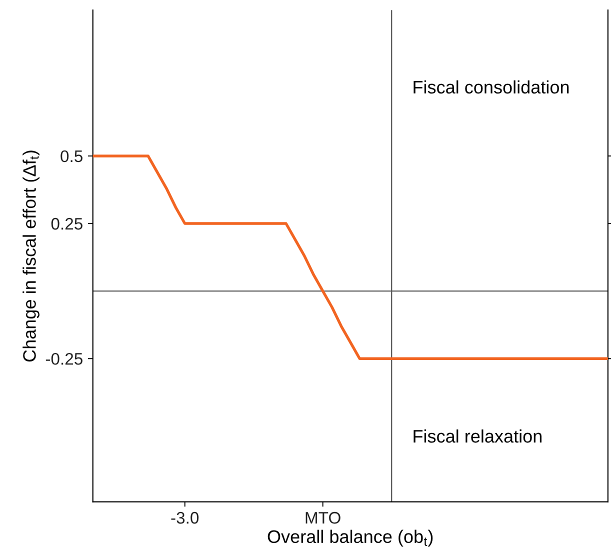  I want to click on y-tick-label: 0.5, so click(71, 156).